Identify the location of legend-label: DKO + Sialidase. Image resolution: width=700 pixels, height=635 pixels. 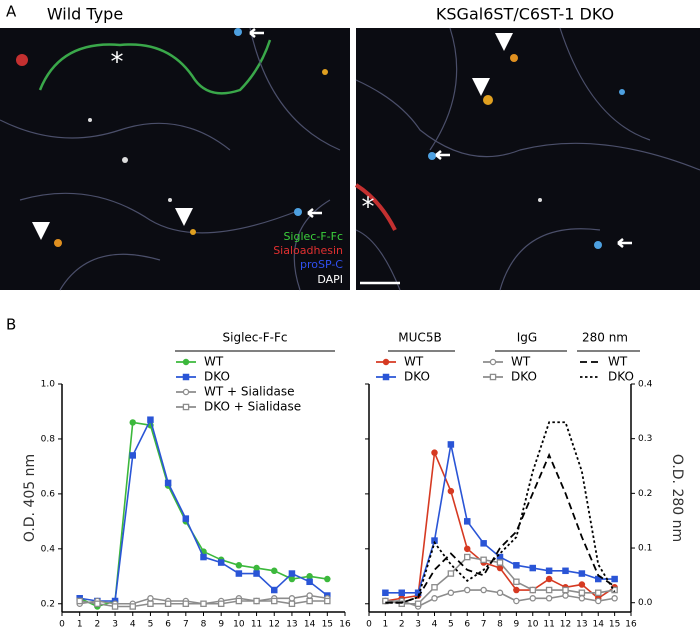
(252, 407).